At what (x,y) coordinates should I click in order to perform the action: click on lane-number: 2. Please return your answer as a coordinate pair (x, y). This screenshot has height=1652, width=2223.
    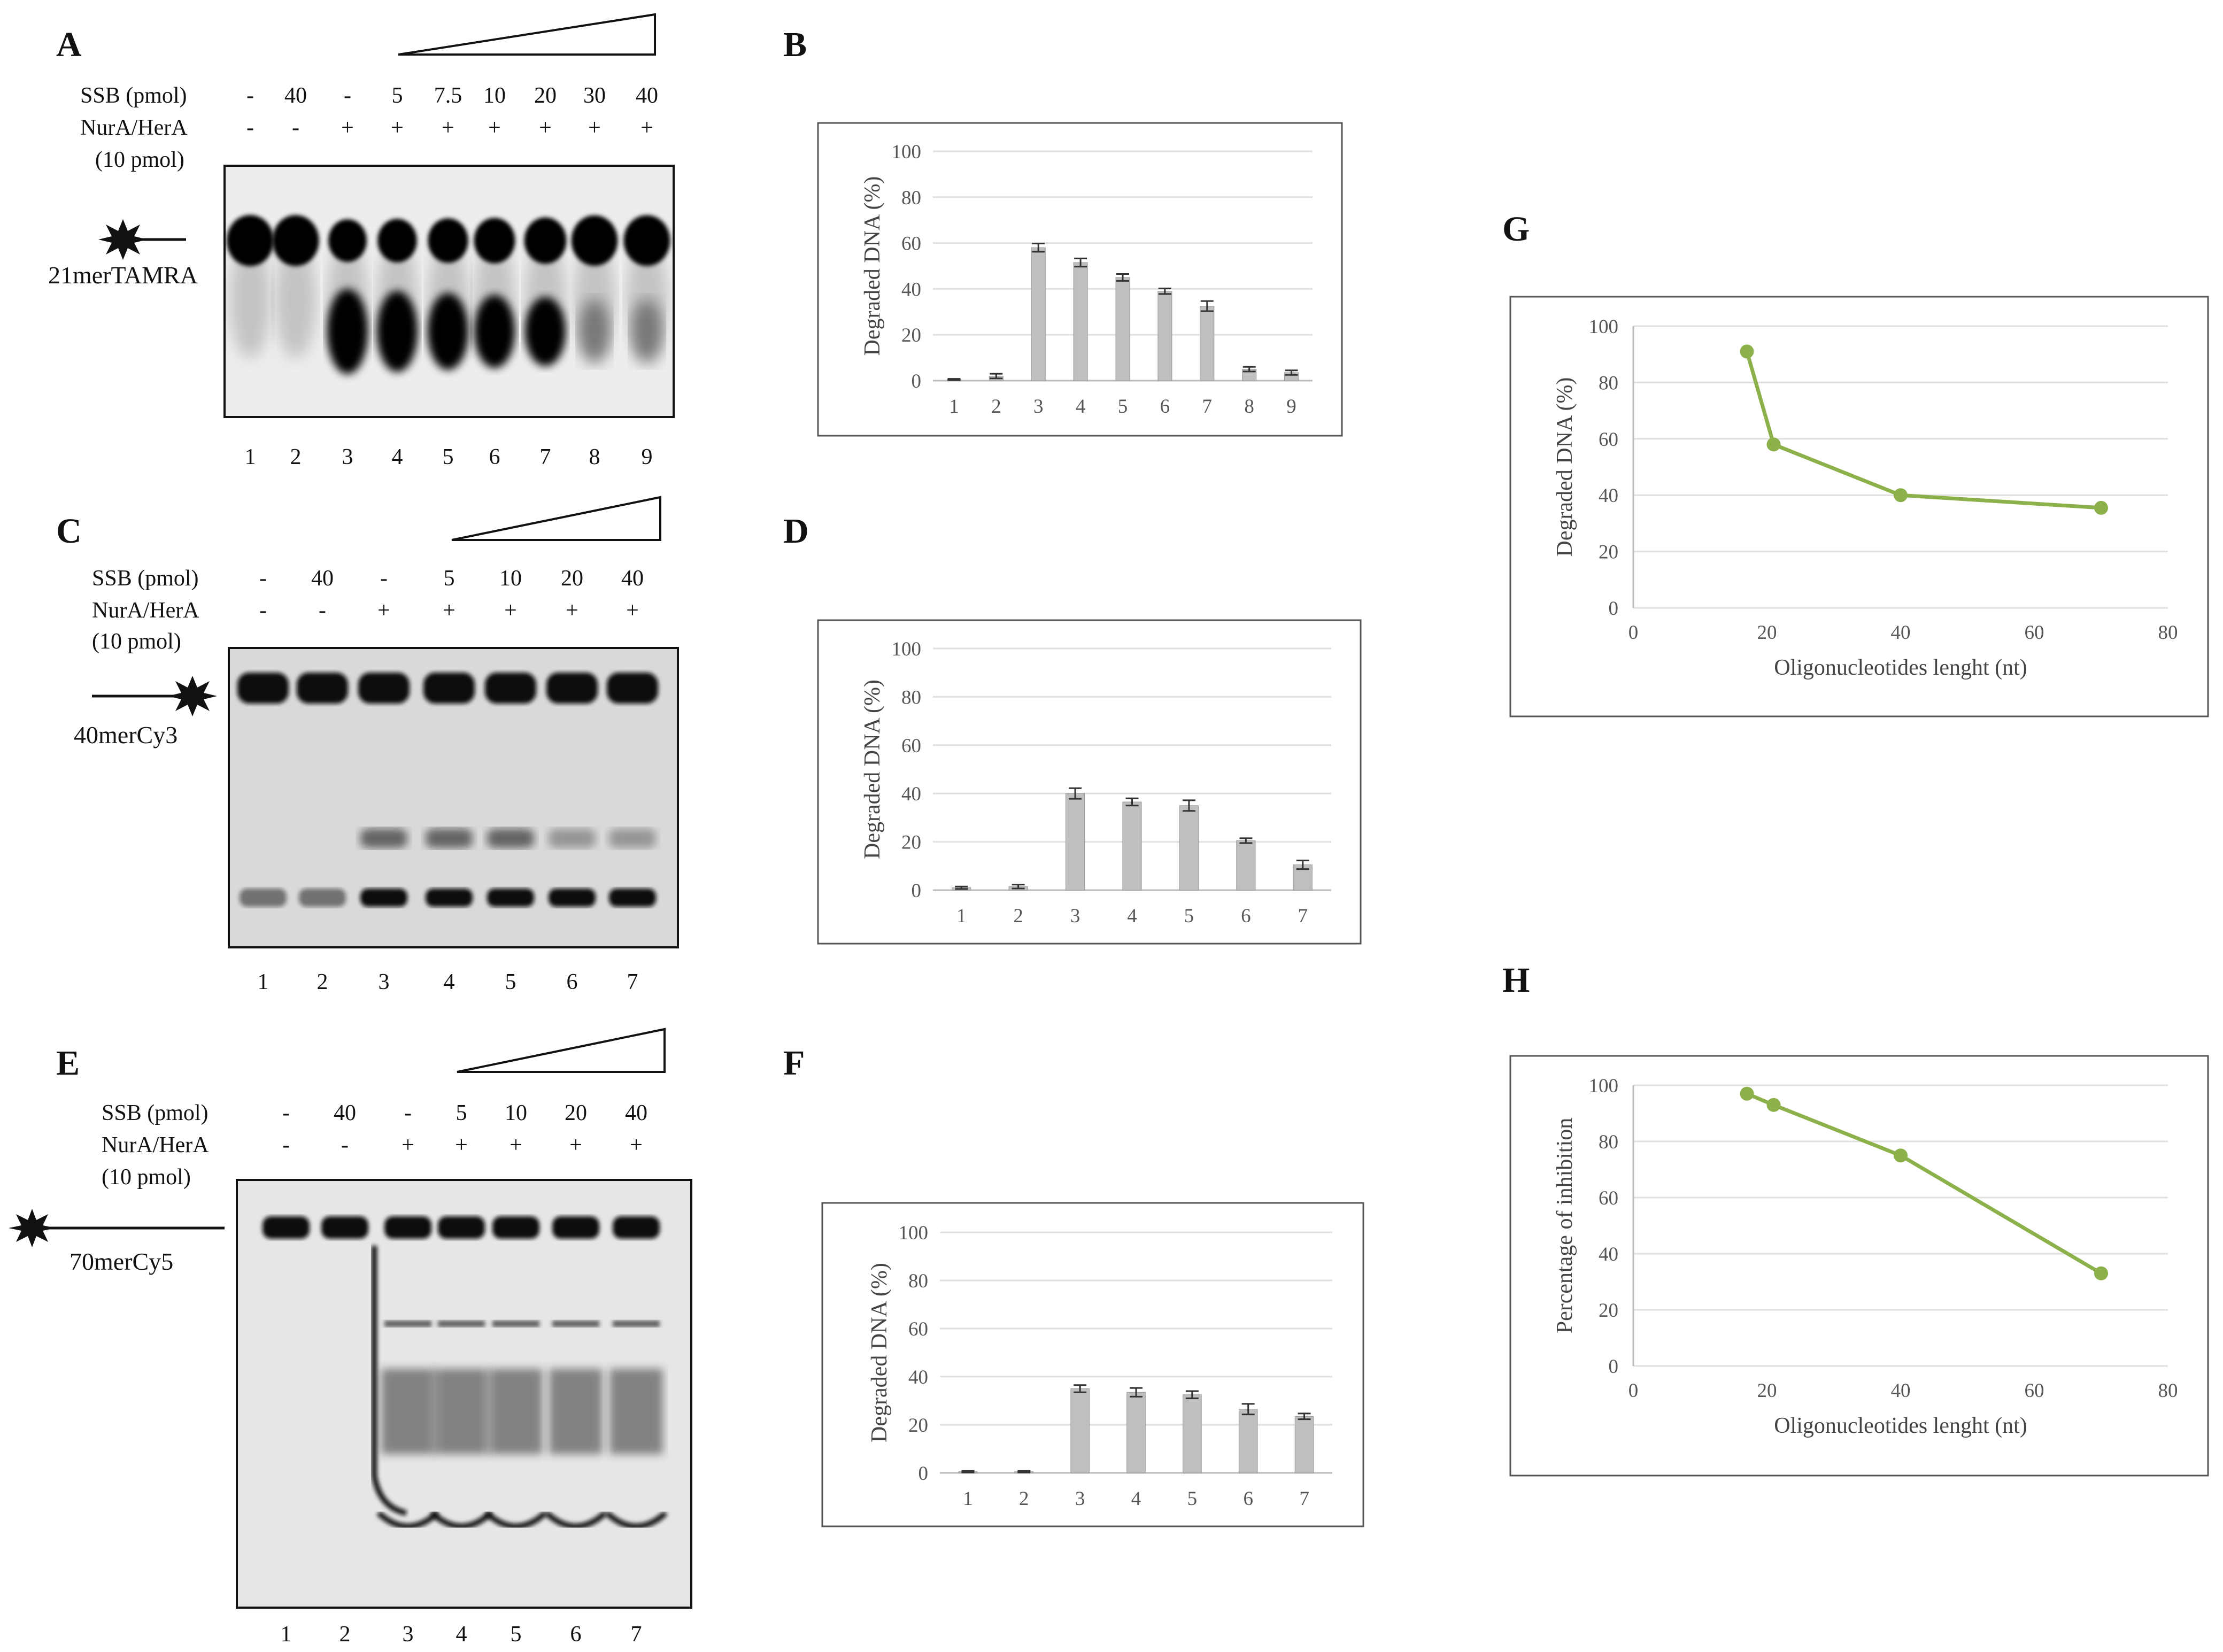
    Looking at the image, I should click on (345, 1634).